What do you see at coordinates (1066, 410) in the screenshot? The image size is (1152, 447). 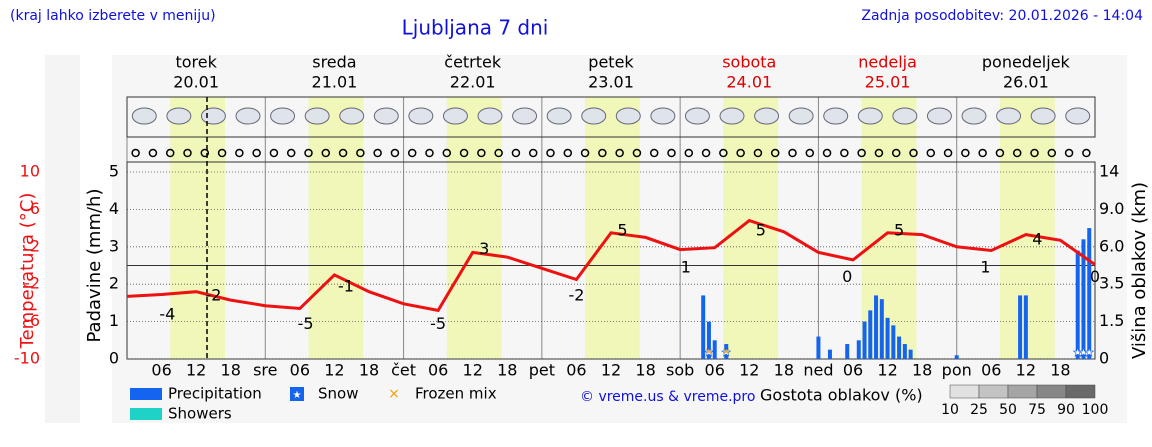 I see `density-tick-label: 90` at bounding box center [1066, 410].